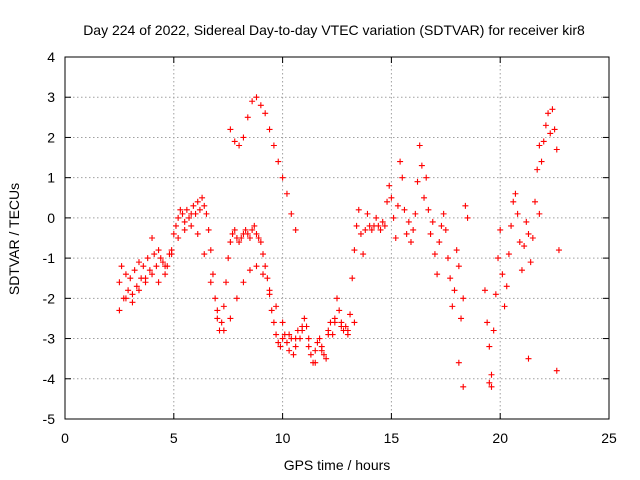  What do you see at coordinates (392, 438) in the screenshot?
I see `x-tick-label: 15` at bounding box center [392, 438].